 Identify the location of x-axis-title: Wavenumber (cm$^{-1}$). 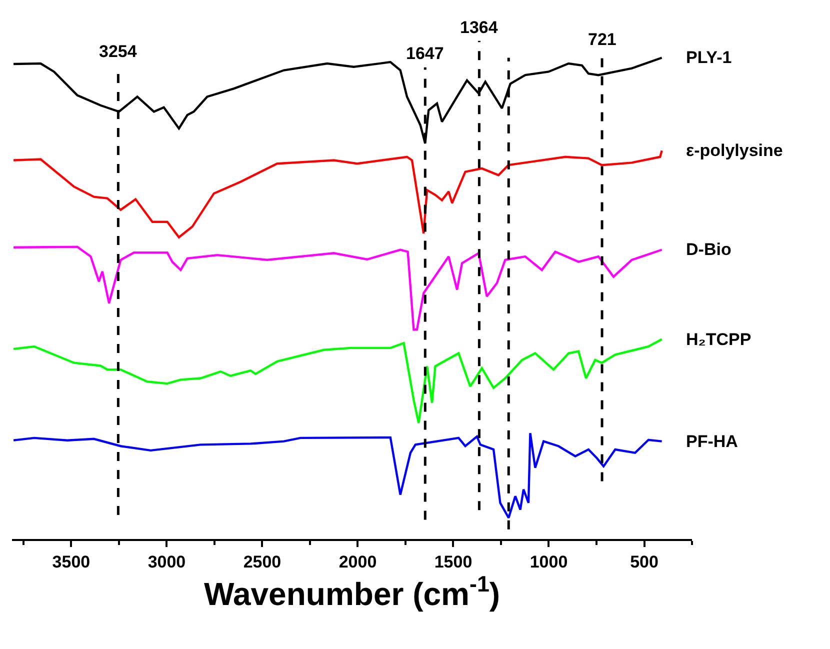
(352, 591).